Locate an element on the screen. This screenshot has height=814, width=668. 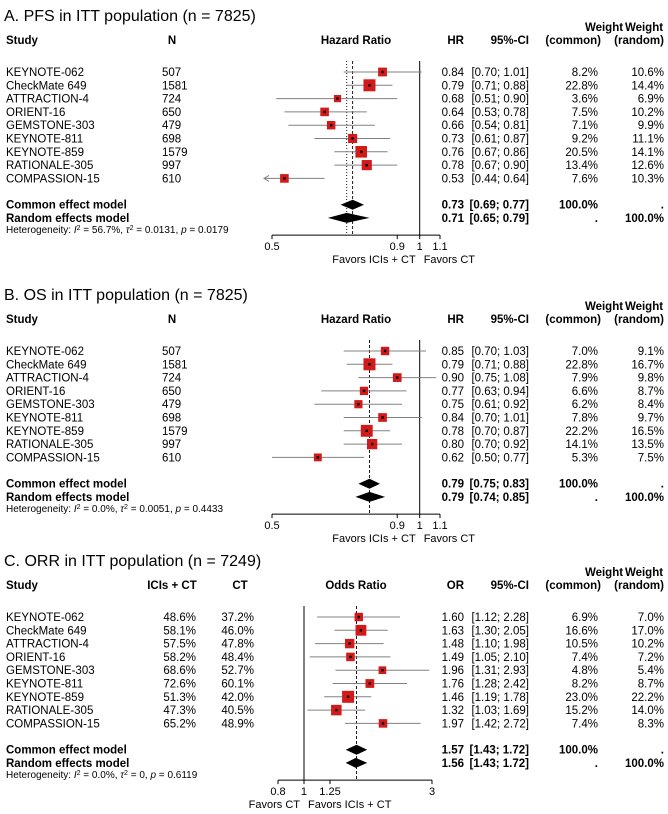
x-tick-label: 1.25 is located at coordinates (329, 792).